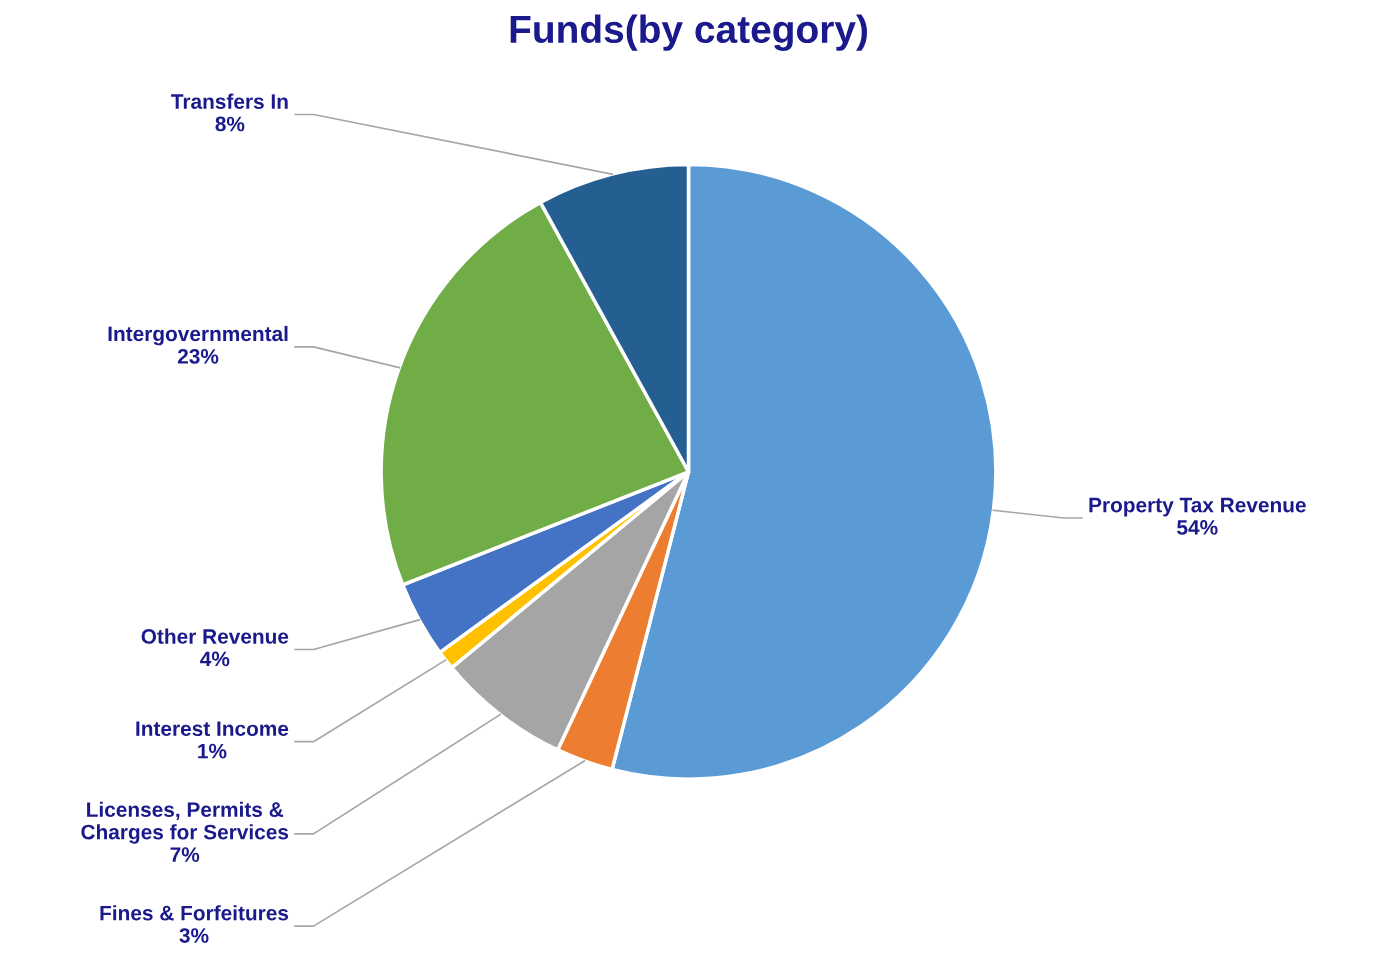  Describe the element at coordinates (229, 101) in the screenshot. I see `slice-label: Transfers In` at that location.